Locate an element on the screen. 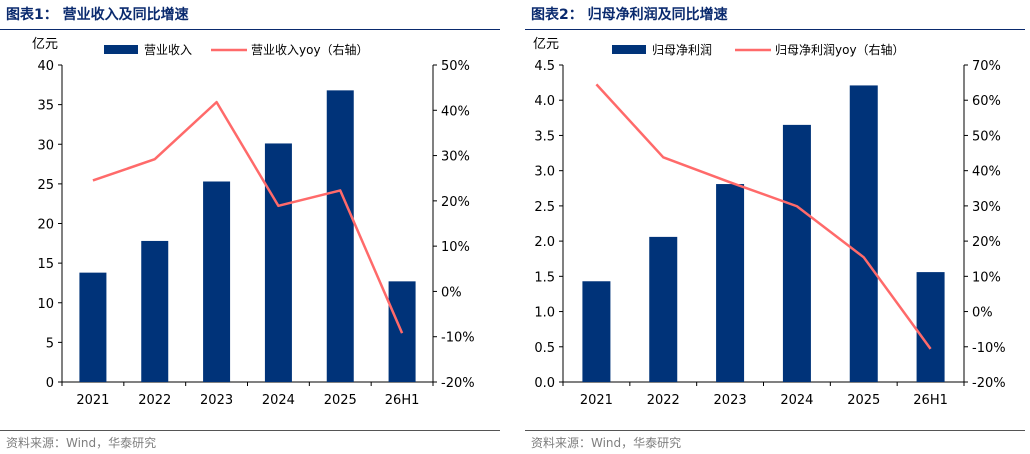 The width and height of the screenshot is (1030, 454). left-axis-tick-label: 0 is located at coordinates (50, 383).